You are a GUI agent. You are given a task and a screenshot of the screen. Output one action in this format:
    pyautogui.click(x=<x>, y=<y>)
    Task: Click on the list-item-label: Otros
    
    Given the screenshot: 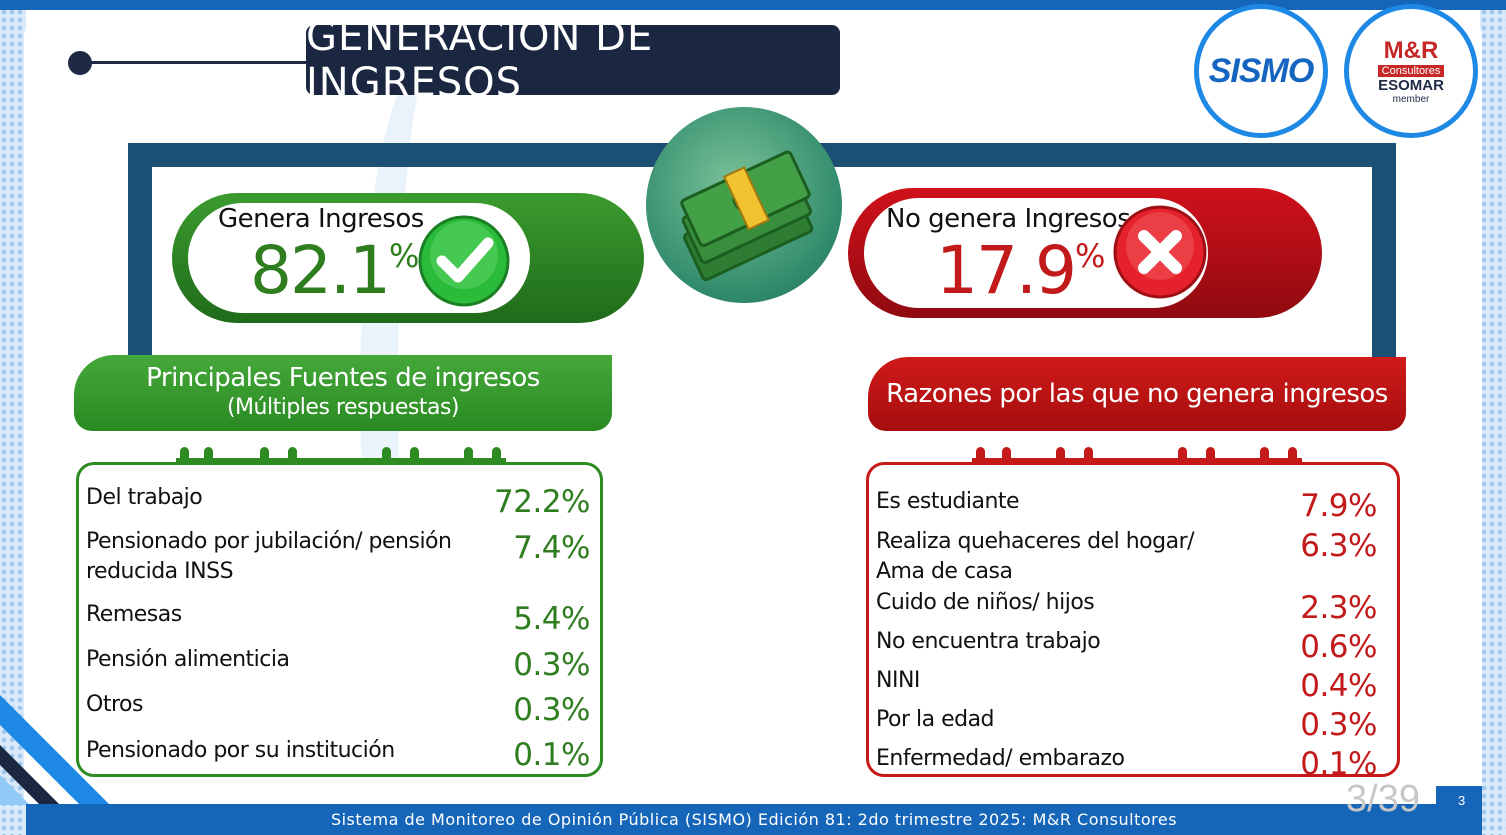 What is the action you would take?
    pyautogui.click(x=114, y=704)
    